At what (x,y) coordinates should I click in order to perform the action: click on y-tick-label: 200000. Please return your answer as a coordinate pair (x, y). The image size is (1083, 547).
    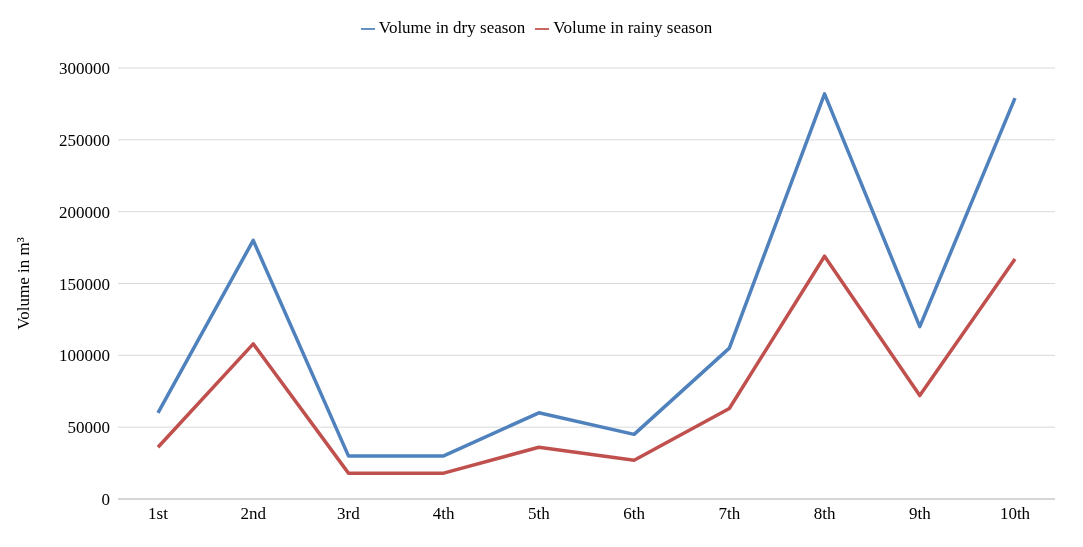
    Looking at the image, I should click on (84, 212).